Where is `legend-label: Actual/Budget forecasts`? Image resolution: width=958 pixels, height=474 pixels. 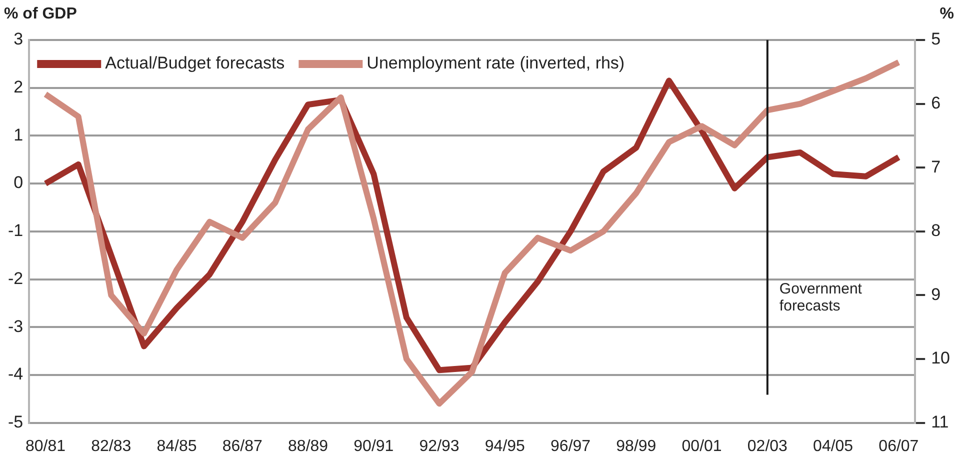 legend-label: Actual/Budget forecasts is located at coordinates (195, 63).